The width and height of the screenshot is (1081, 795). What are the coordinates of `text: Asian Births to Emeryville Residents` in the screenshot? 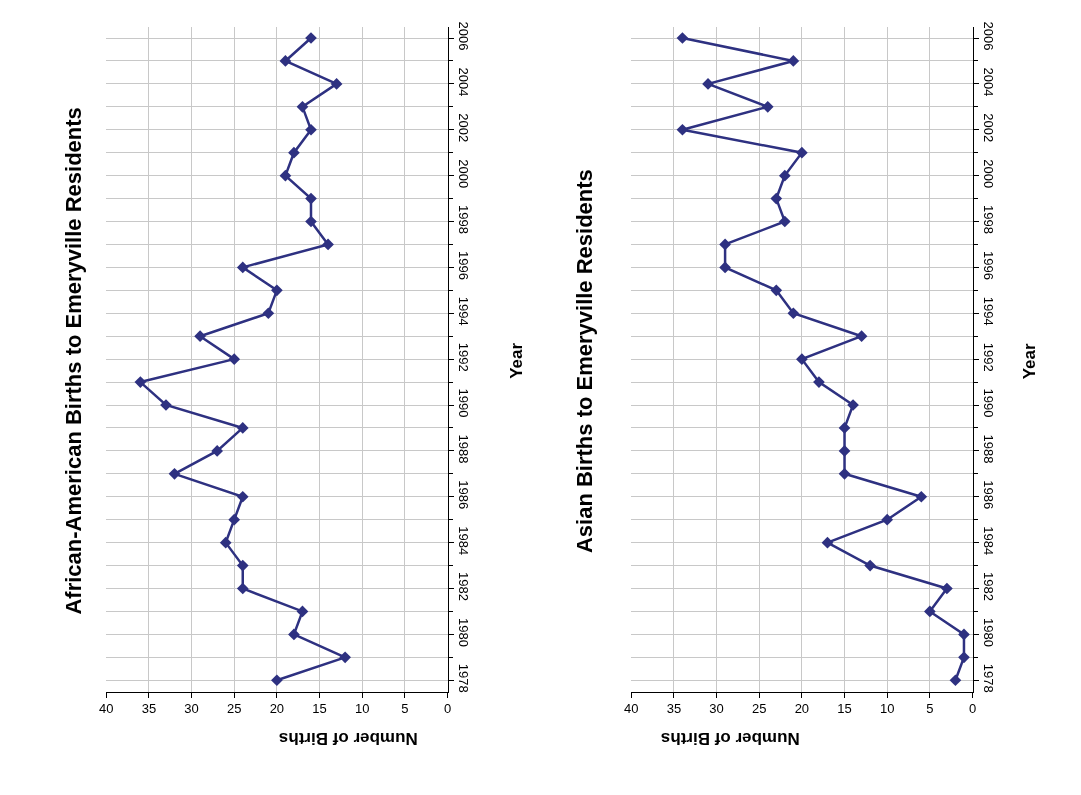 It's located at (584, 361).